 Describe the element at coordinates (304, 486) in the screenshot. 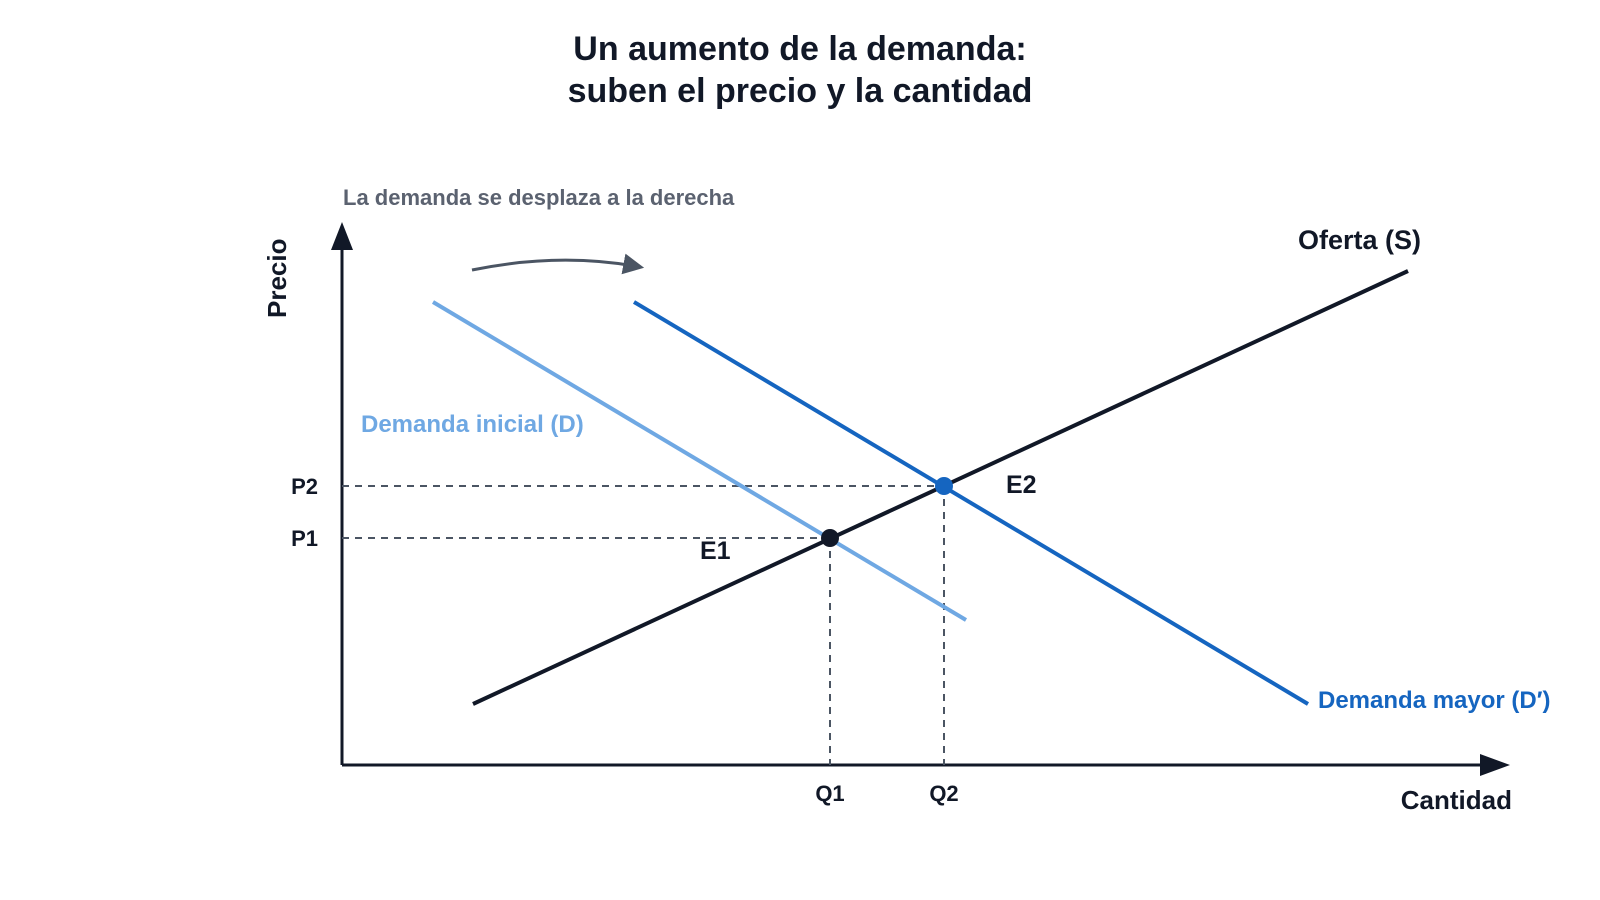

I see `p2-tick-label: P2` at that location.